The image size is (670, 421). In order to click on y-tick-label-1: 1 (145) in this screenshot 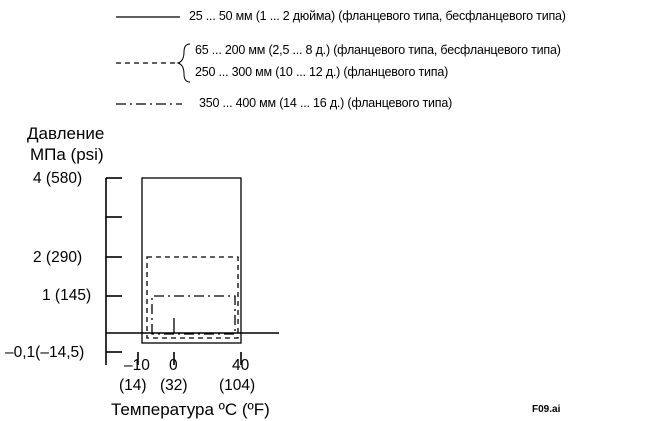, I will do `click(67, 295)`.